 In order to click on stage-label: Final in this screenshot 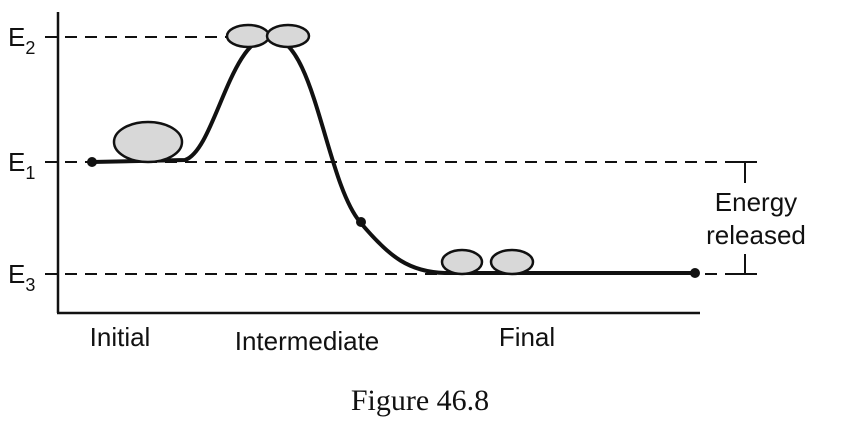, I will do `click(527, 337)`.